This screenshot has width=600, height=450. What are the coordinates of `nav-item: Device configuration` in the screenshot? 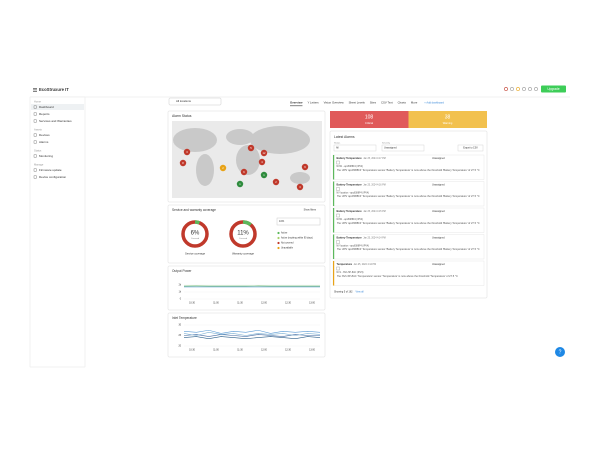 It's located at (53, 177).